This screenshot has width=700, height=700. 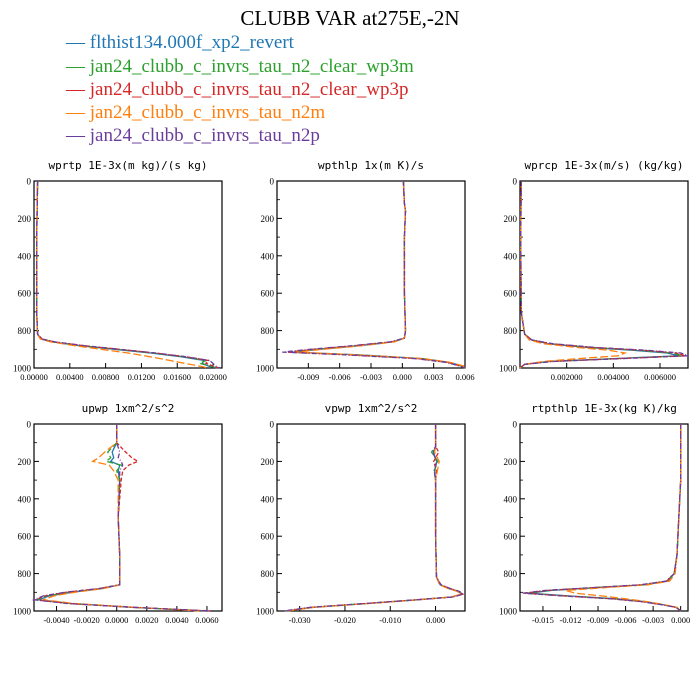 I want to click on panel-title: vpwp 1xm^2/s^2, so click(x=371, y=408).